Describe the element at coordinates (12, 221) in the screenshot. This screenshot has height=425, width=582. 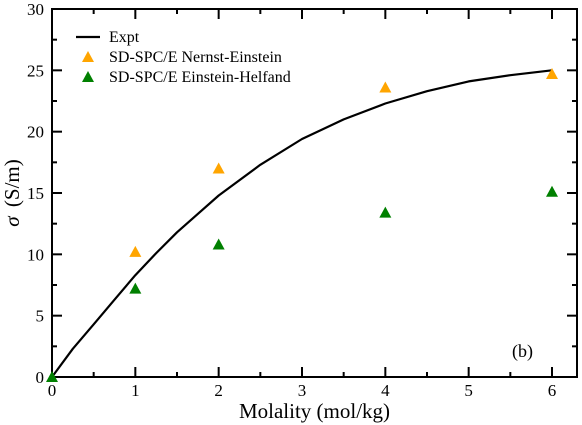
I see `y-axis-symbol: σ` at that location.